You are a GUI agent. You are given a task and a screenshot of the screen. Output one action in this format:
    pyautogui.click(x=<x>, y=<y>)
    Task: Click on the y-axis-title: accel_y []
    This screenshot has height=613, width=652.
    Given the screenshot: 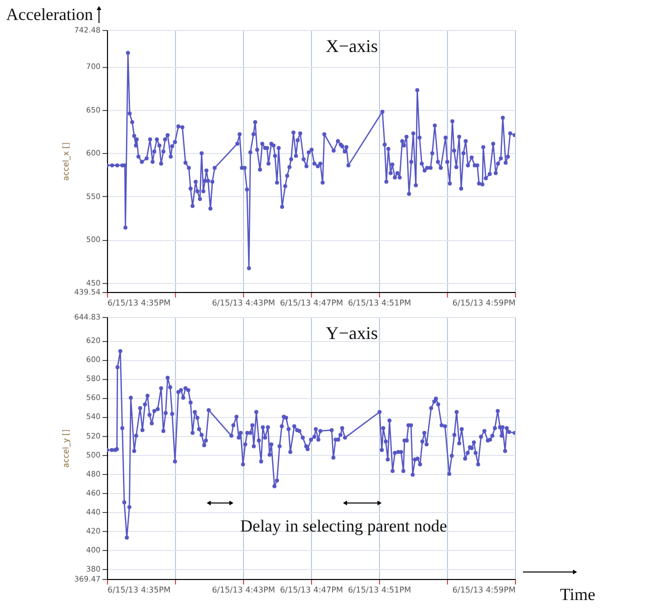 What is the action you would take?
    pyautogui.click(x=65, y=448)
    